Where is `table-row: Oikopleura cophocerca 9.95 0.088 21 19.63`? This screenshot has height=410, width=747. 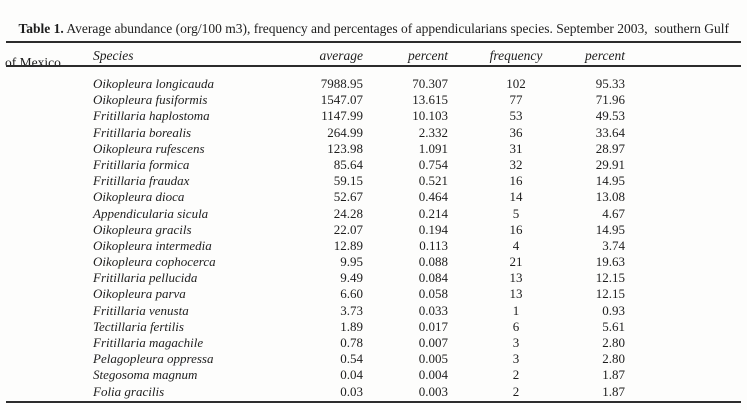
table-row: Oikopleura cophocerca 9.95 0.088 21 19.63 is located at coordinates (373, 262).